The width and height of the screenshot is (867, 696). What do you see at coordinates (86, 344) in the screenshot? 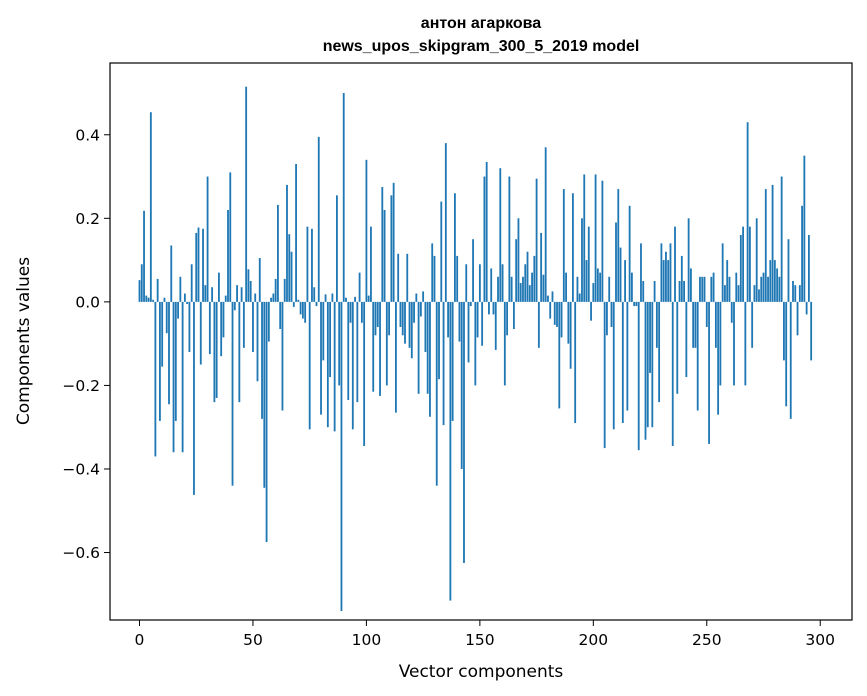
I see `y-axis-ticks: −0.6 −0.4 −0.2 0.0 0.2 0.4` at bounding box center [86, 344].